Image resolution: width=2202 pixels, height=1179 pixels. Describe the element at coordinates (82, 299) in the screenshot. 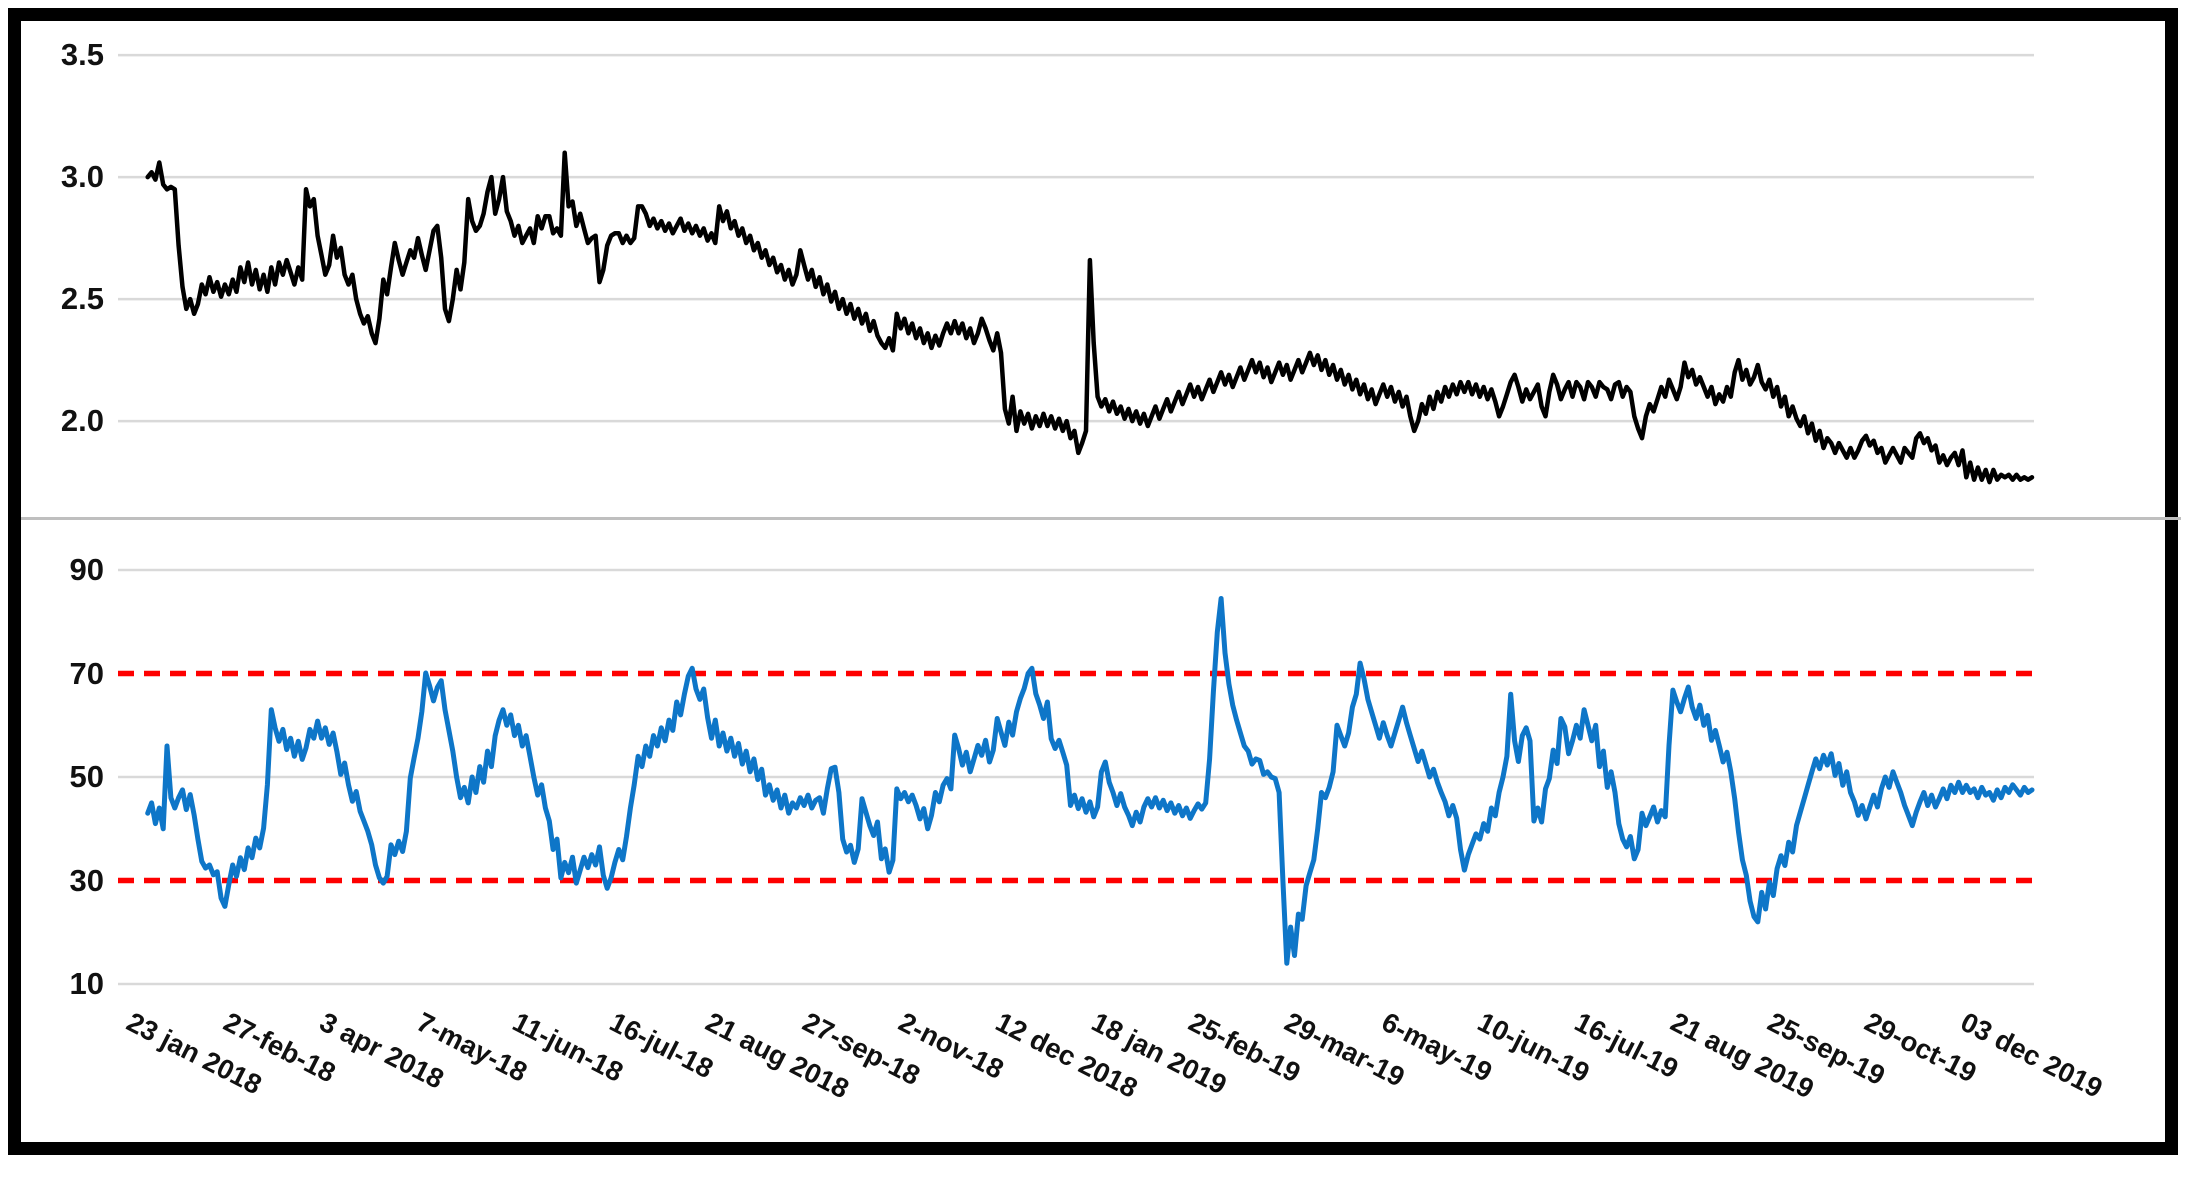

I see `top-y-tick-label-2.5: 2.5` at that location.